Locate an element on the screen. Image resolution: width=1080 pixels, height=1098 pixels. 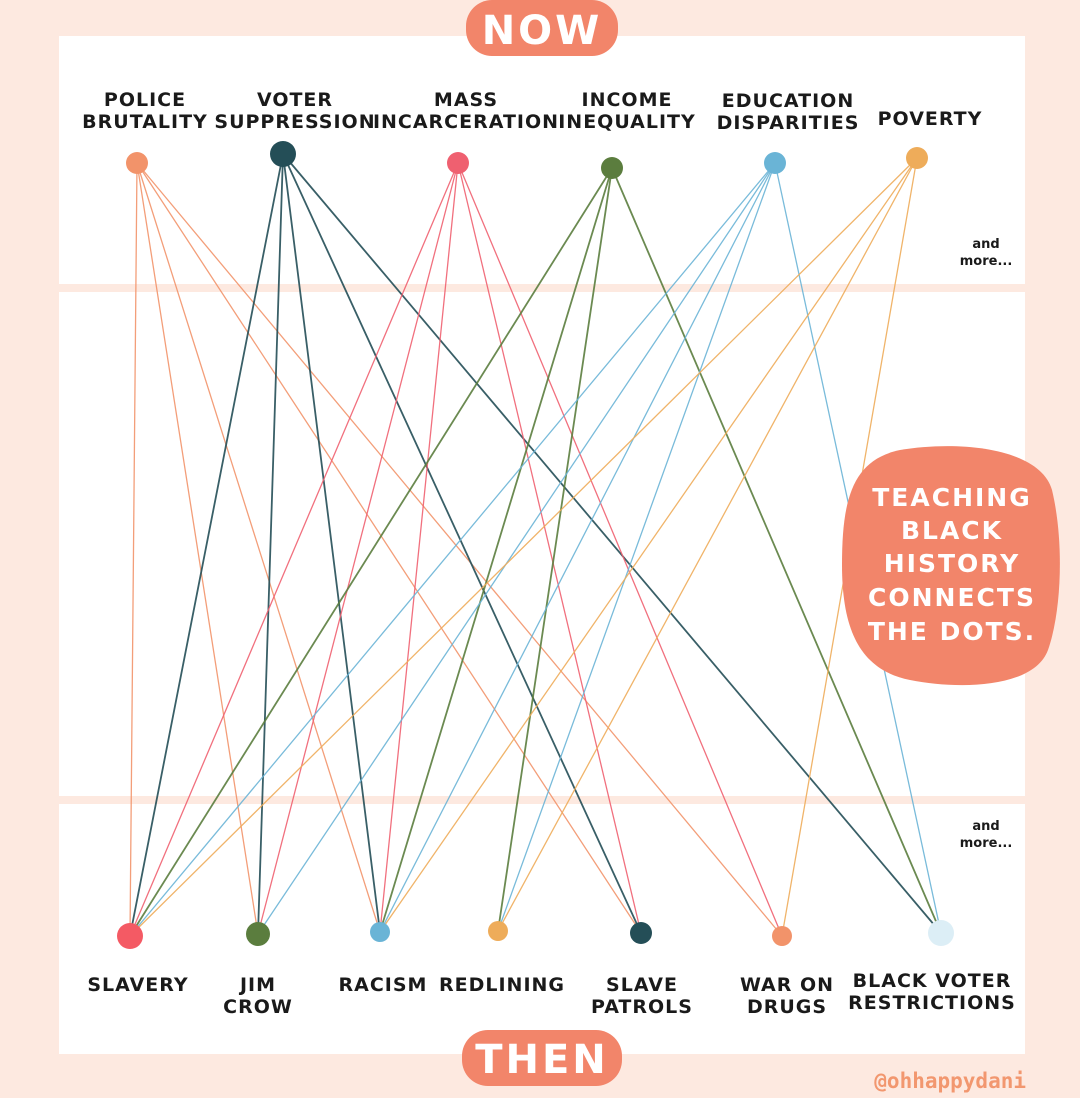
then-node-racism: RACISM is located at coordinates (383, 959).